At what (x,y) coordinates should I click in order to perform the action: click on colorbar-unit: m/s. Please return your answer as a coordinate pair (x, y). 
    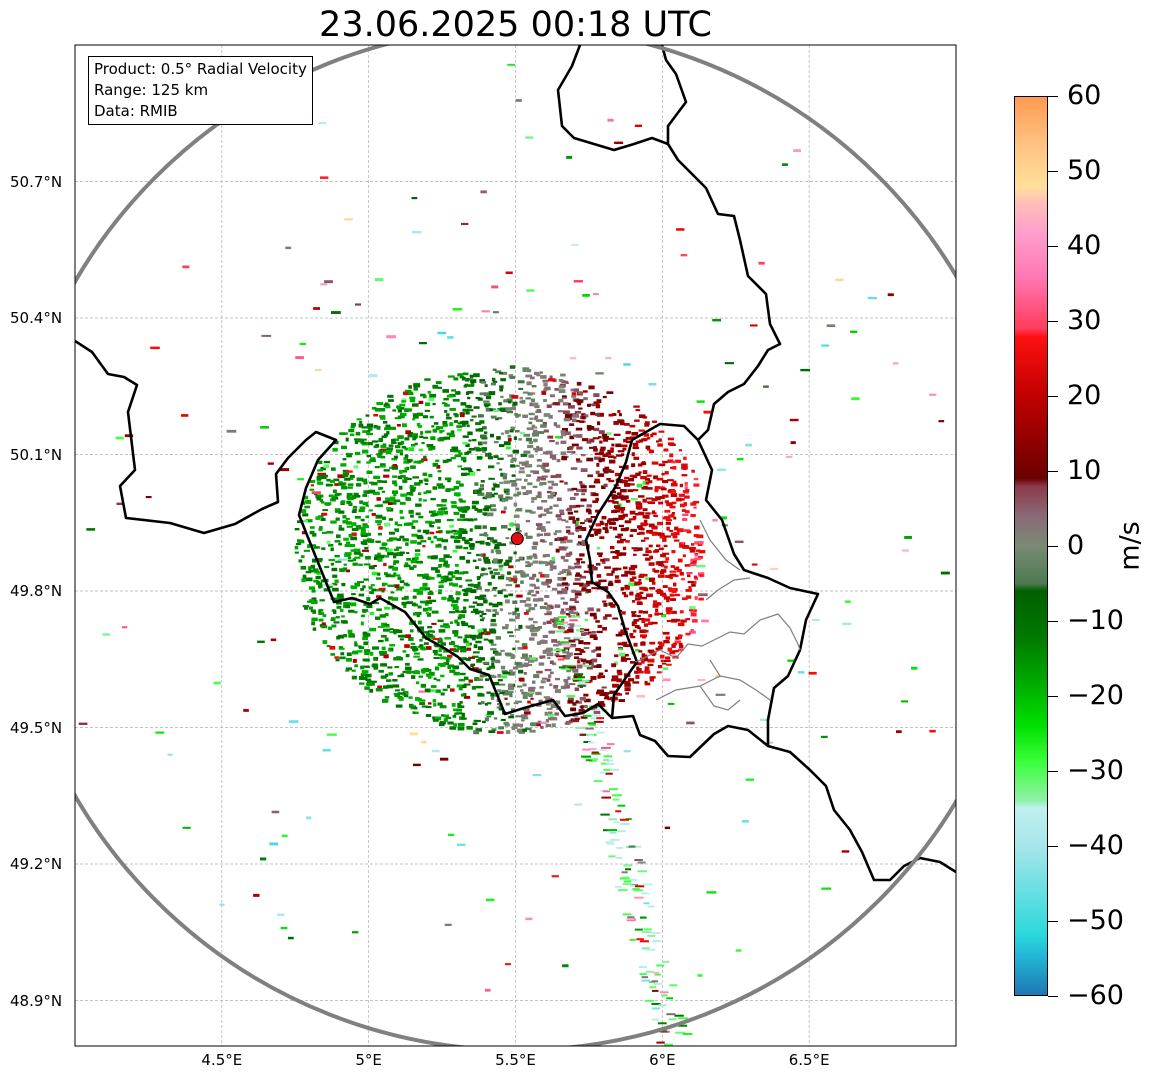
    Looking at the image, I should click on (1130, 546).